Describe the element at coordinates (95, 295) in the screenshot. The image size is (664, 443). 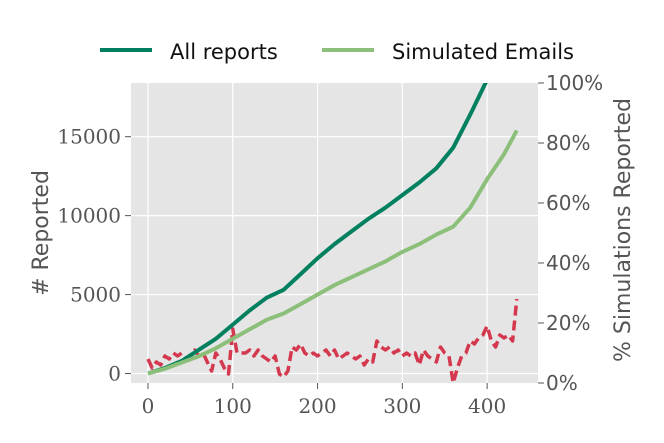
I see `y-tick-label: 5000` at that location.